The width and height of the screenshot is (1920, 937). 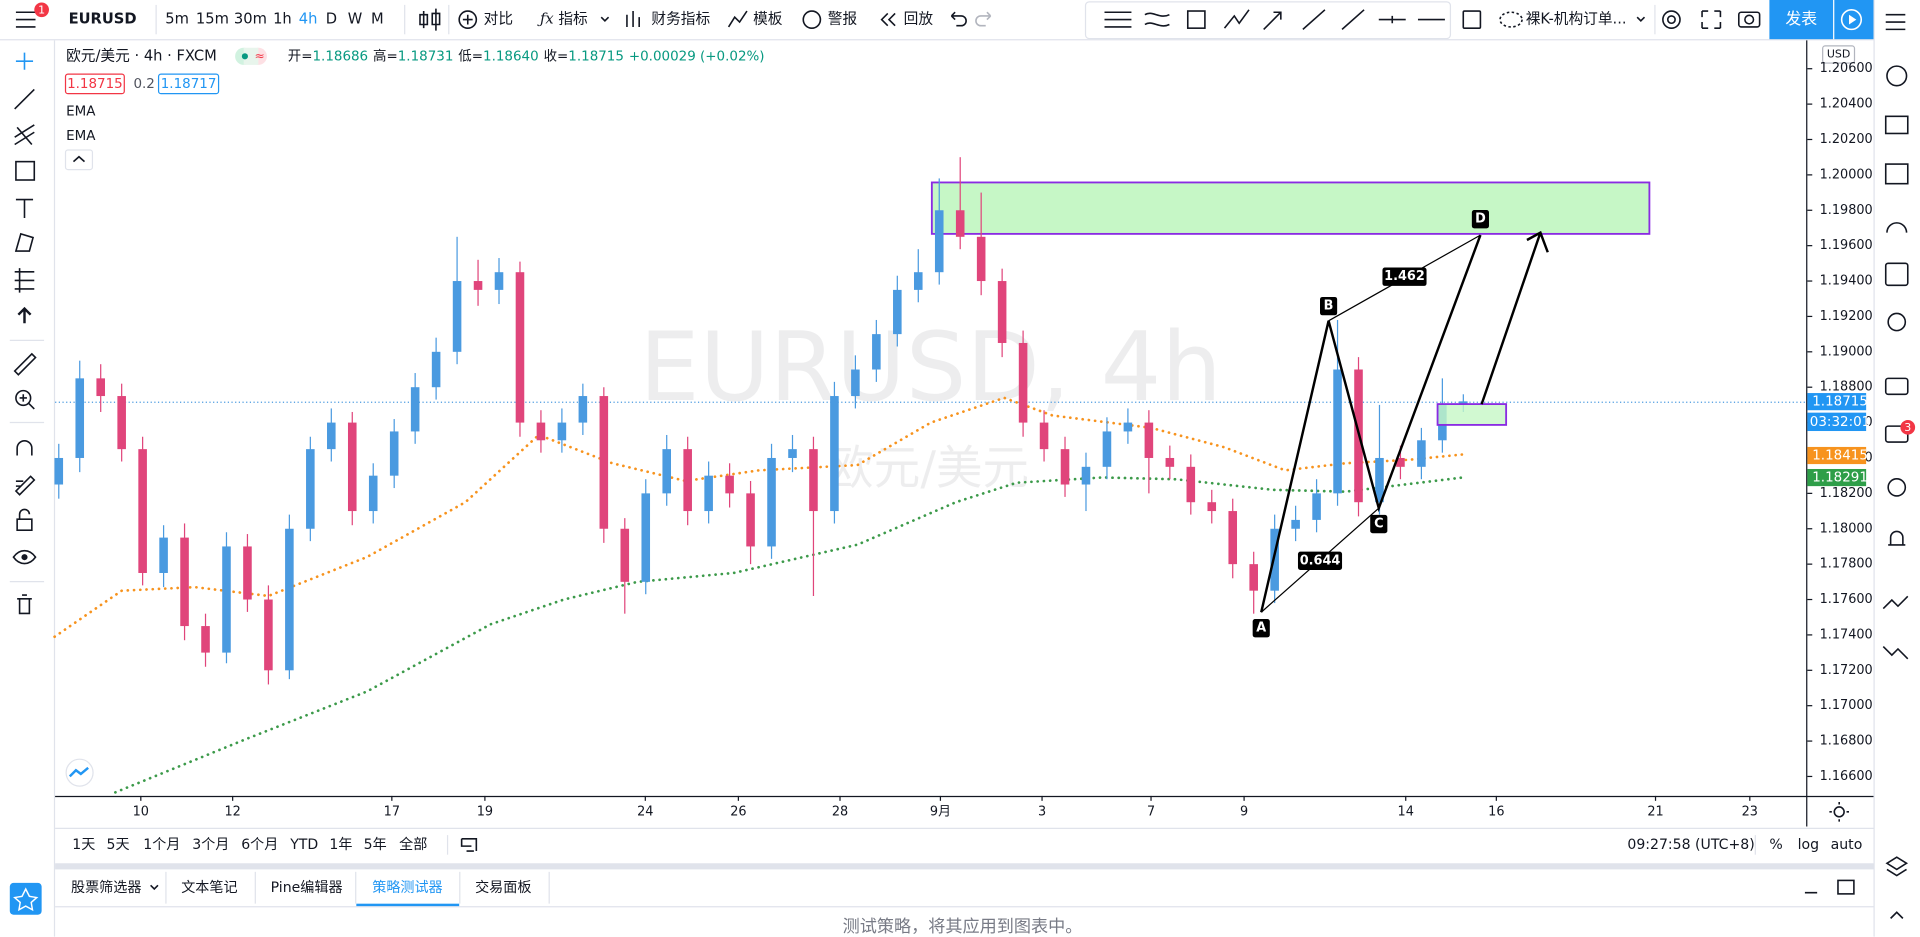 I want to click on panel-tab: 策略测试器, so click(x=407, y=887).